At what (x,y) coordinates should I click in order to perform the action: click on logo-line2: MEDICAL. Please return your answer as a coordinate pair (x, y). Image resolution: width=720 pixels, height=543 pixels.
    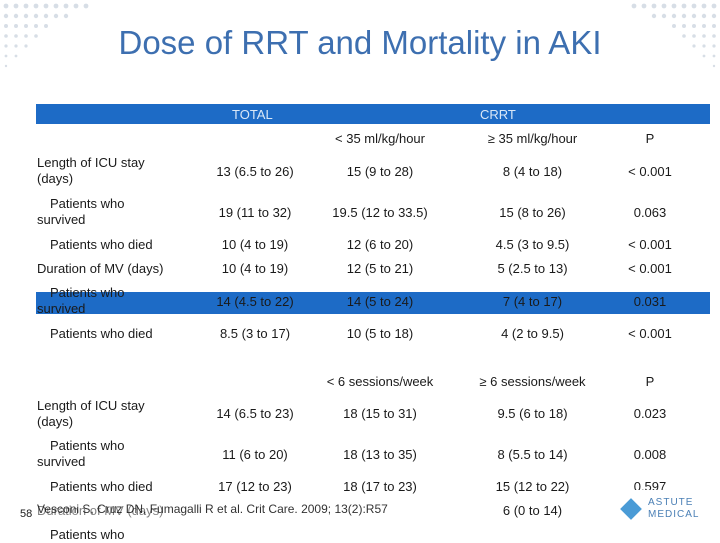
    Looking at the image, I should click on (674, 514).